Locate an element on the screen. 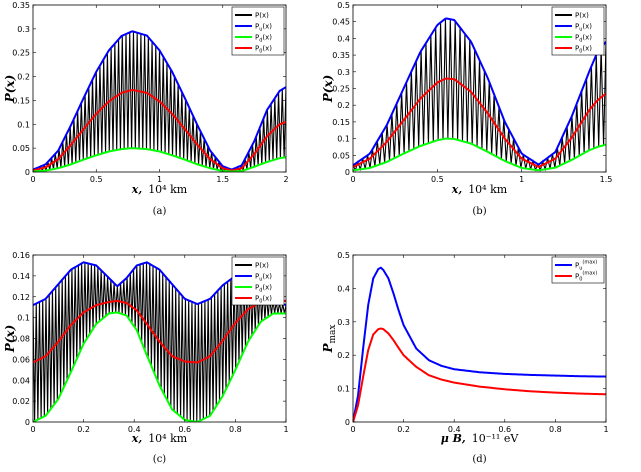  y-tick-label: 0.16 is located at coordinates (21, 255).